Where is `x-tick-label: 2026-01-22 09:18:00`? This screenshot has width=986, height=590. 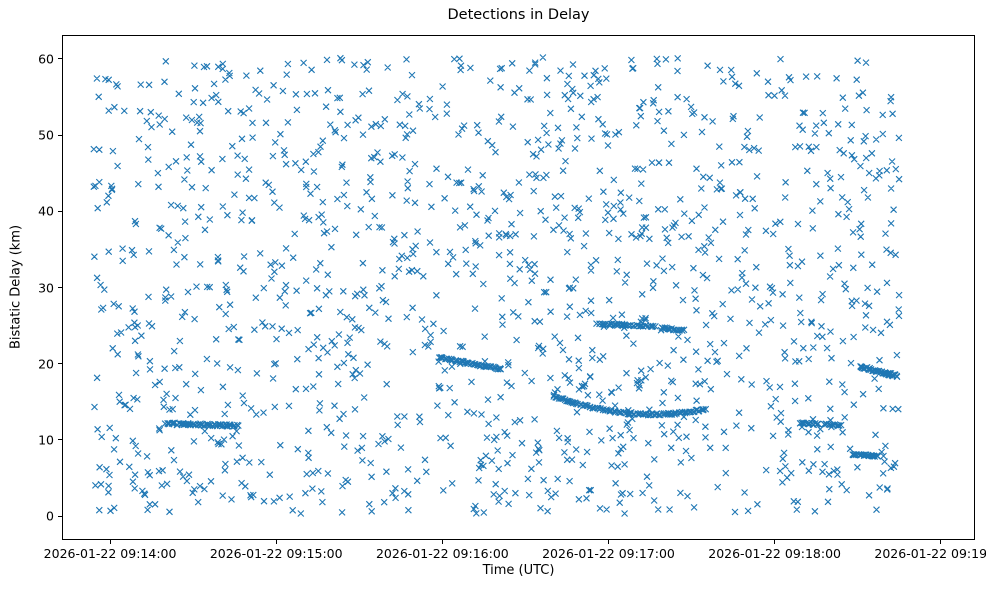
x-tick-label: 2026-01-22 09:18:00 is located at coordinates (775, 553).